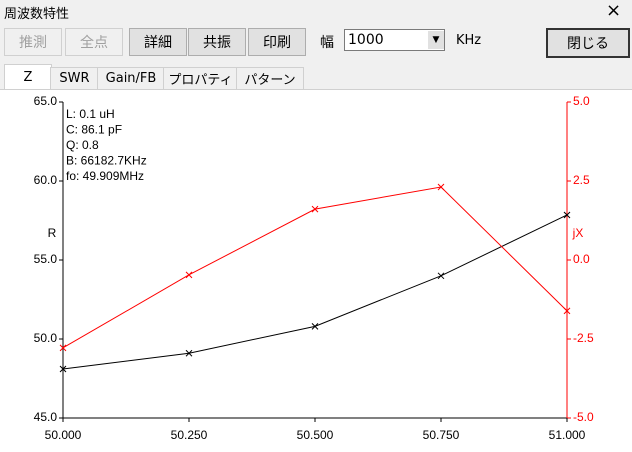 This screenshot has height=452, width=632. Describe the element at coordinates (82, 145) in the screenshot. I see `annotation: Q: 0.8` at that location.